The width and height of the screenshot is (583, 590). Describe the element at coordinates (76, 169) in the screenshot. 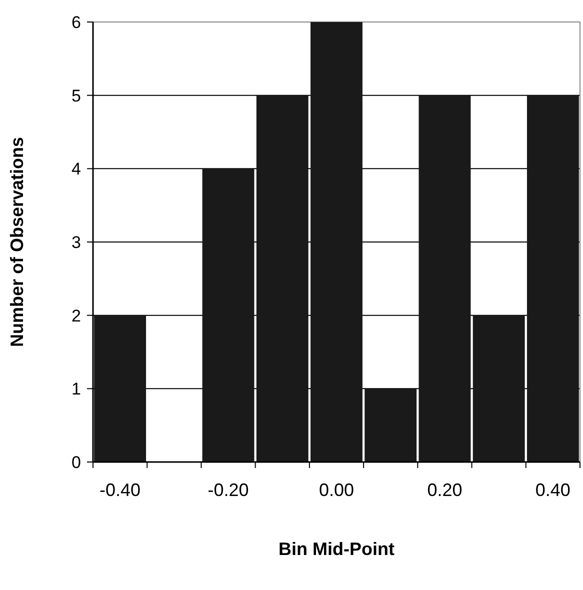

I see `y-tick-label: 4` at that location.